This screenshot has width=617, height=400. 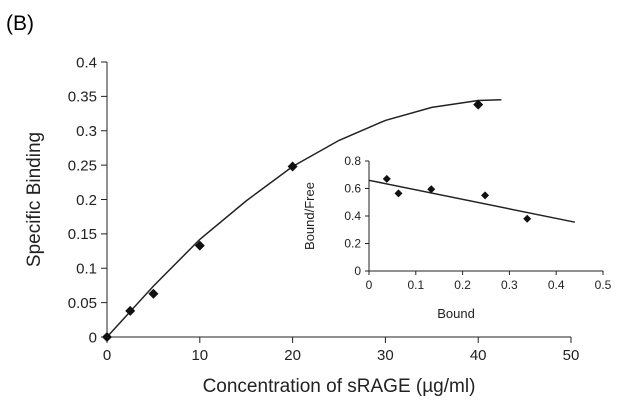 I want to click on inset-fit-line, so click(x=472, y=201).